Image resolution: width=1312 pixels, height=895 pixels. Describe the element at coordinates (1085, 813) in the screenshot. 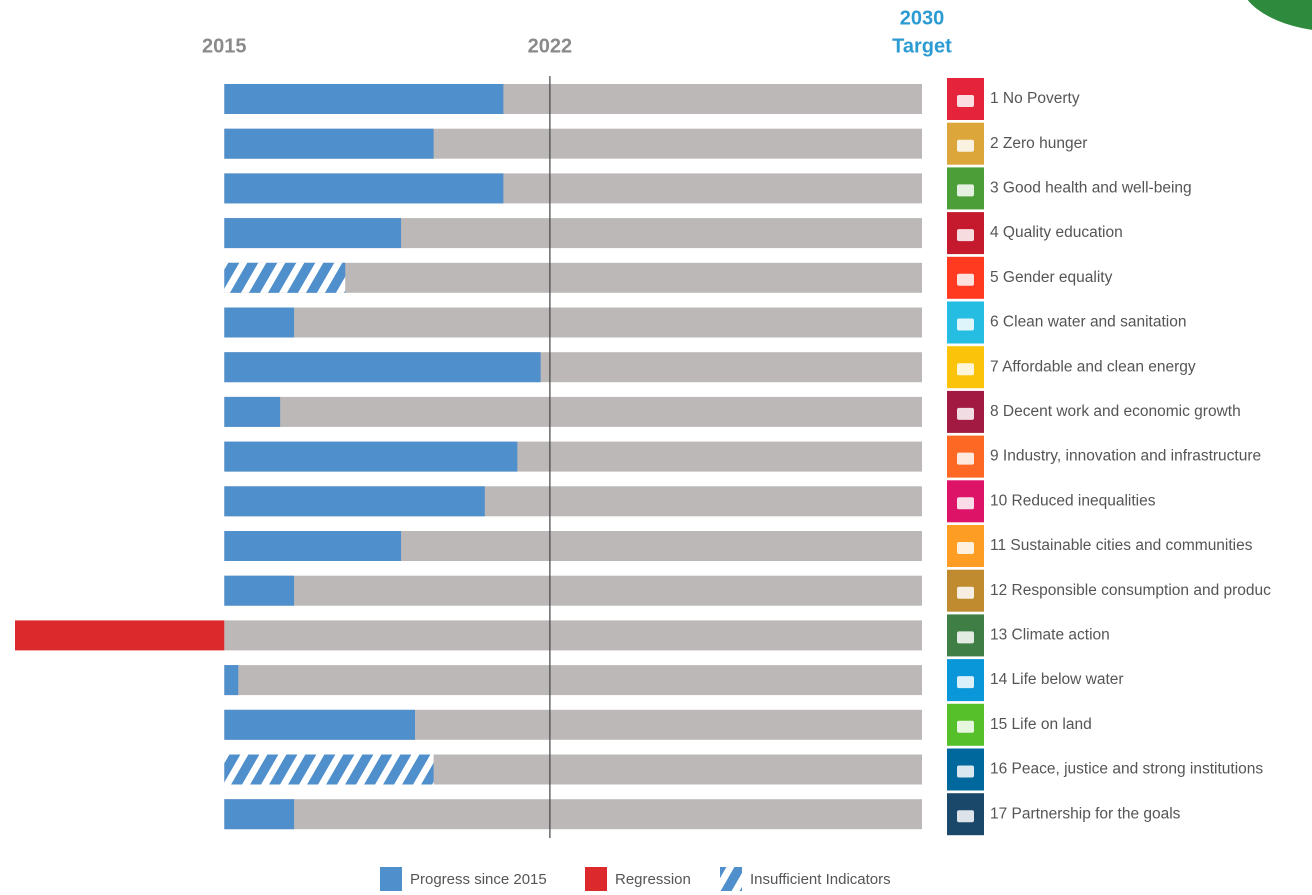

I see `category-label: 17 Partnership for the goals` at that location.